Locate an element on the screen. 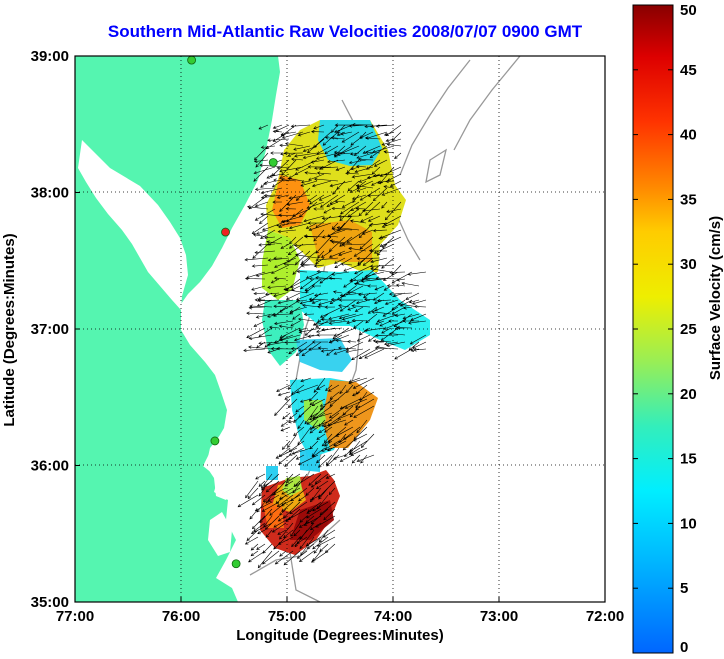  colorbar-tick-label: 20 is located at coordinates (688, 394).